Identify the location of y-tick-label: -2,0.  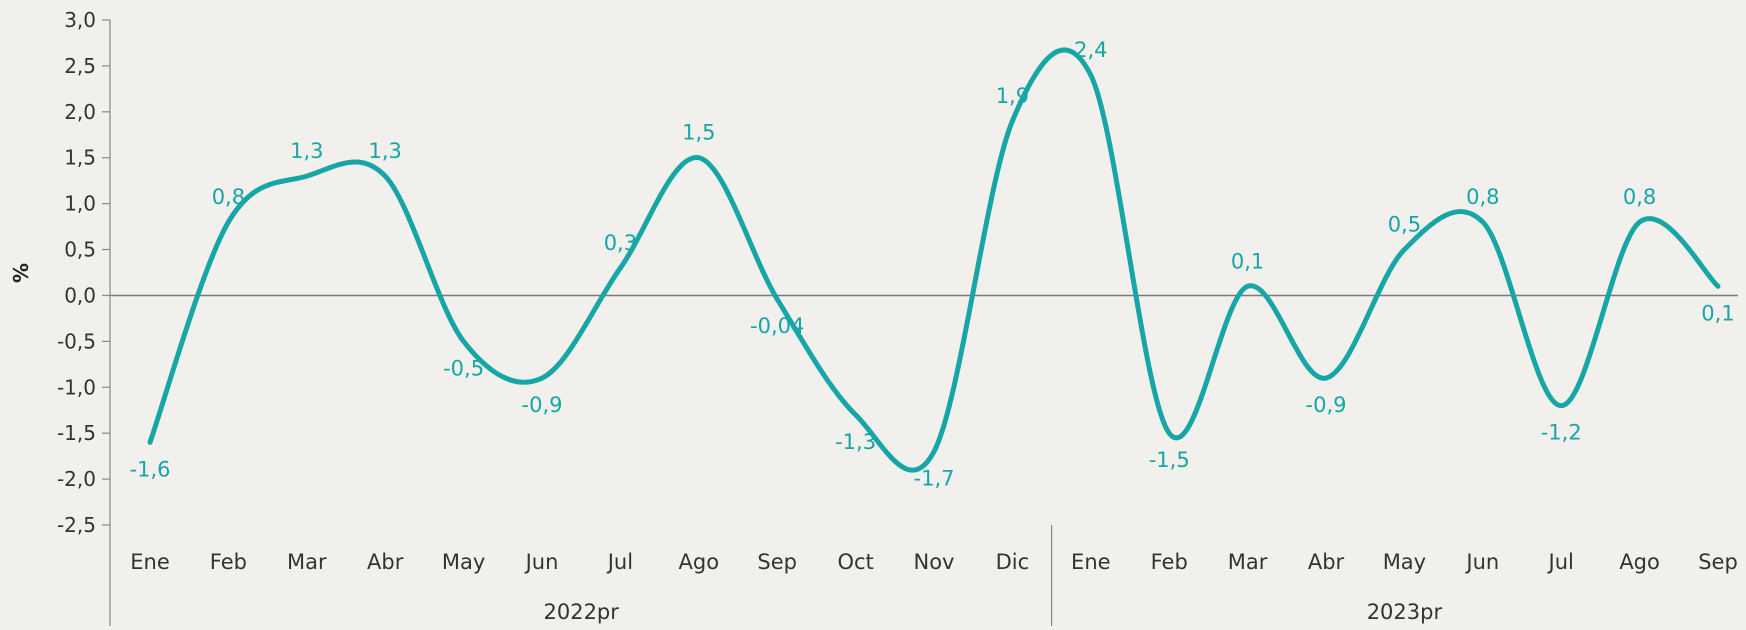
(76, 479).